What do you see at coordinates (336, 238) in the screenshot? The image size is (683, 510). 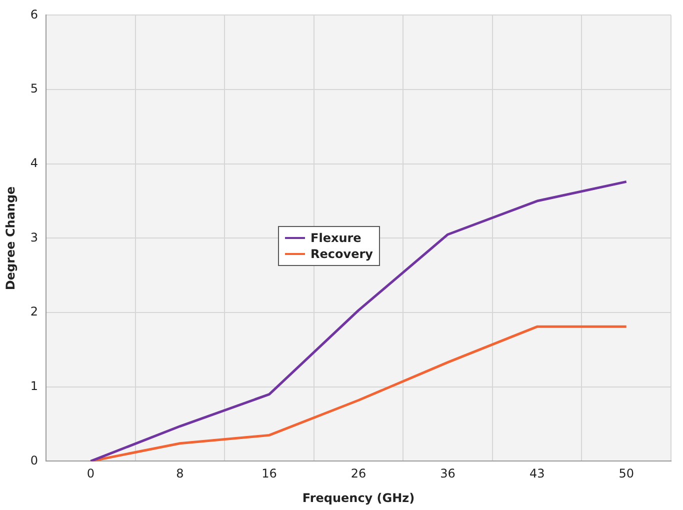 I see `legend-label: Flexure` at bounding box center [336, 238].